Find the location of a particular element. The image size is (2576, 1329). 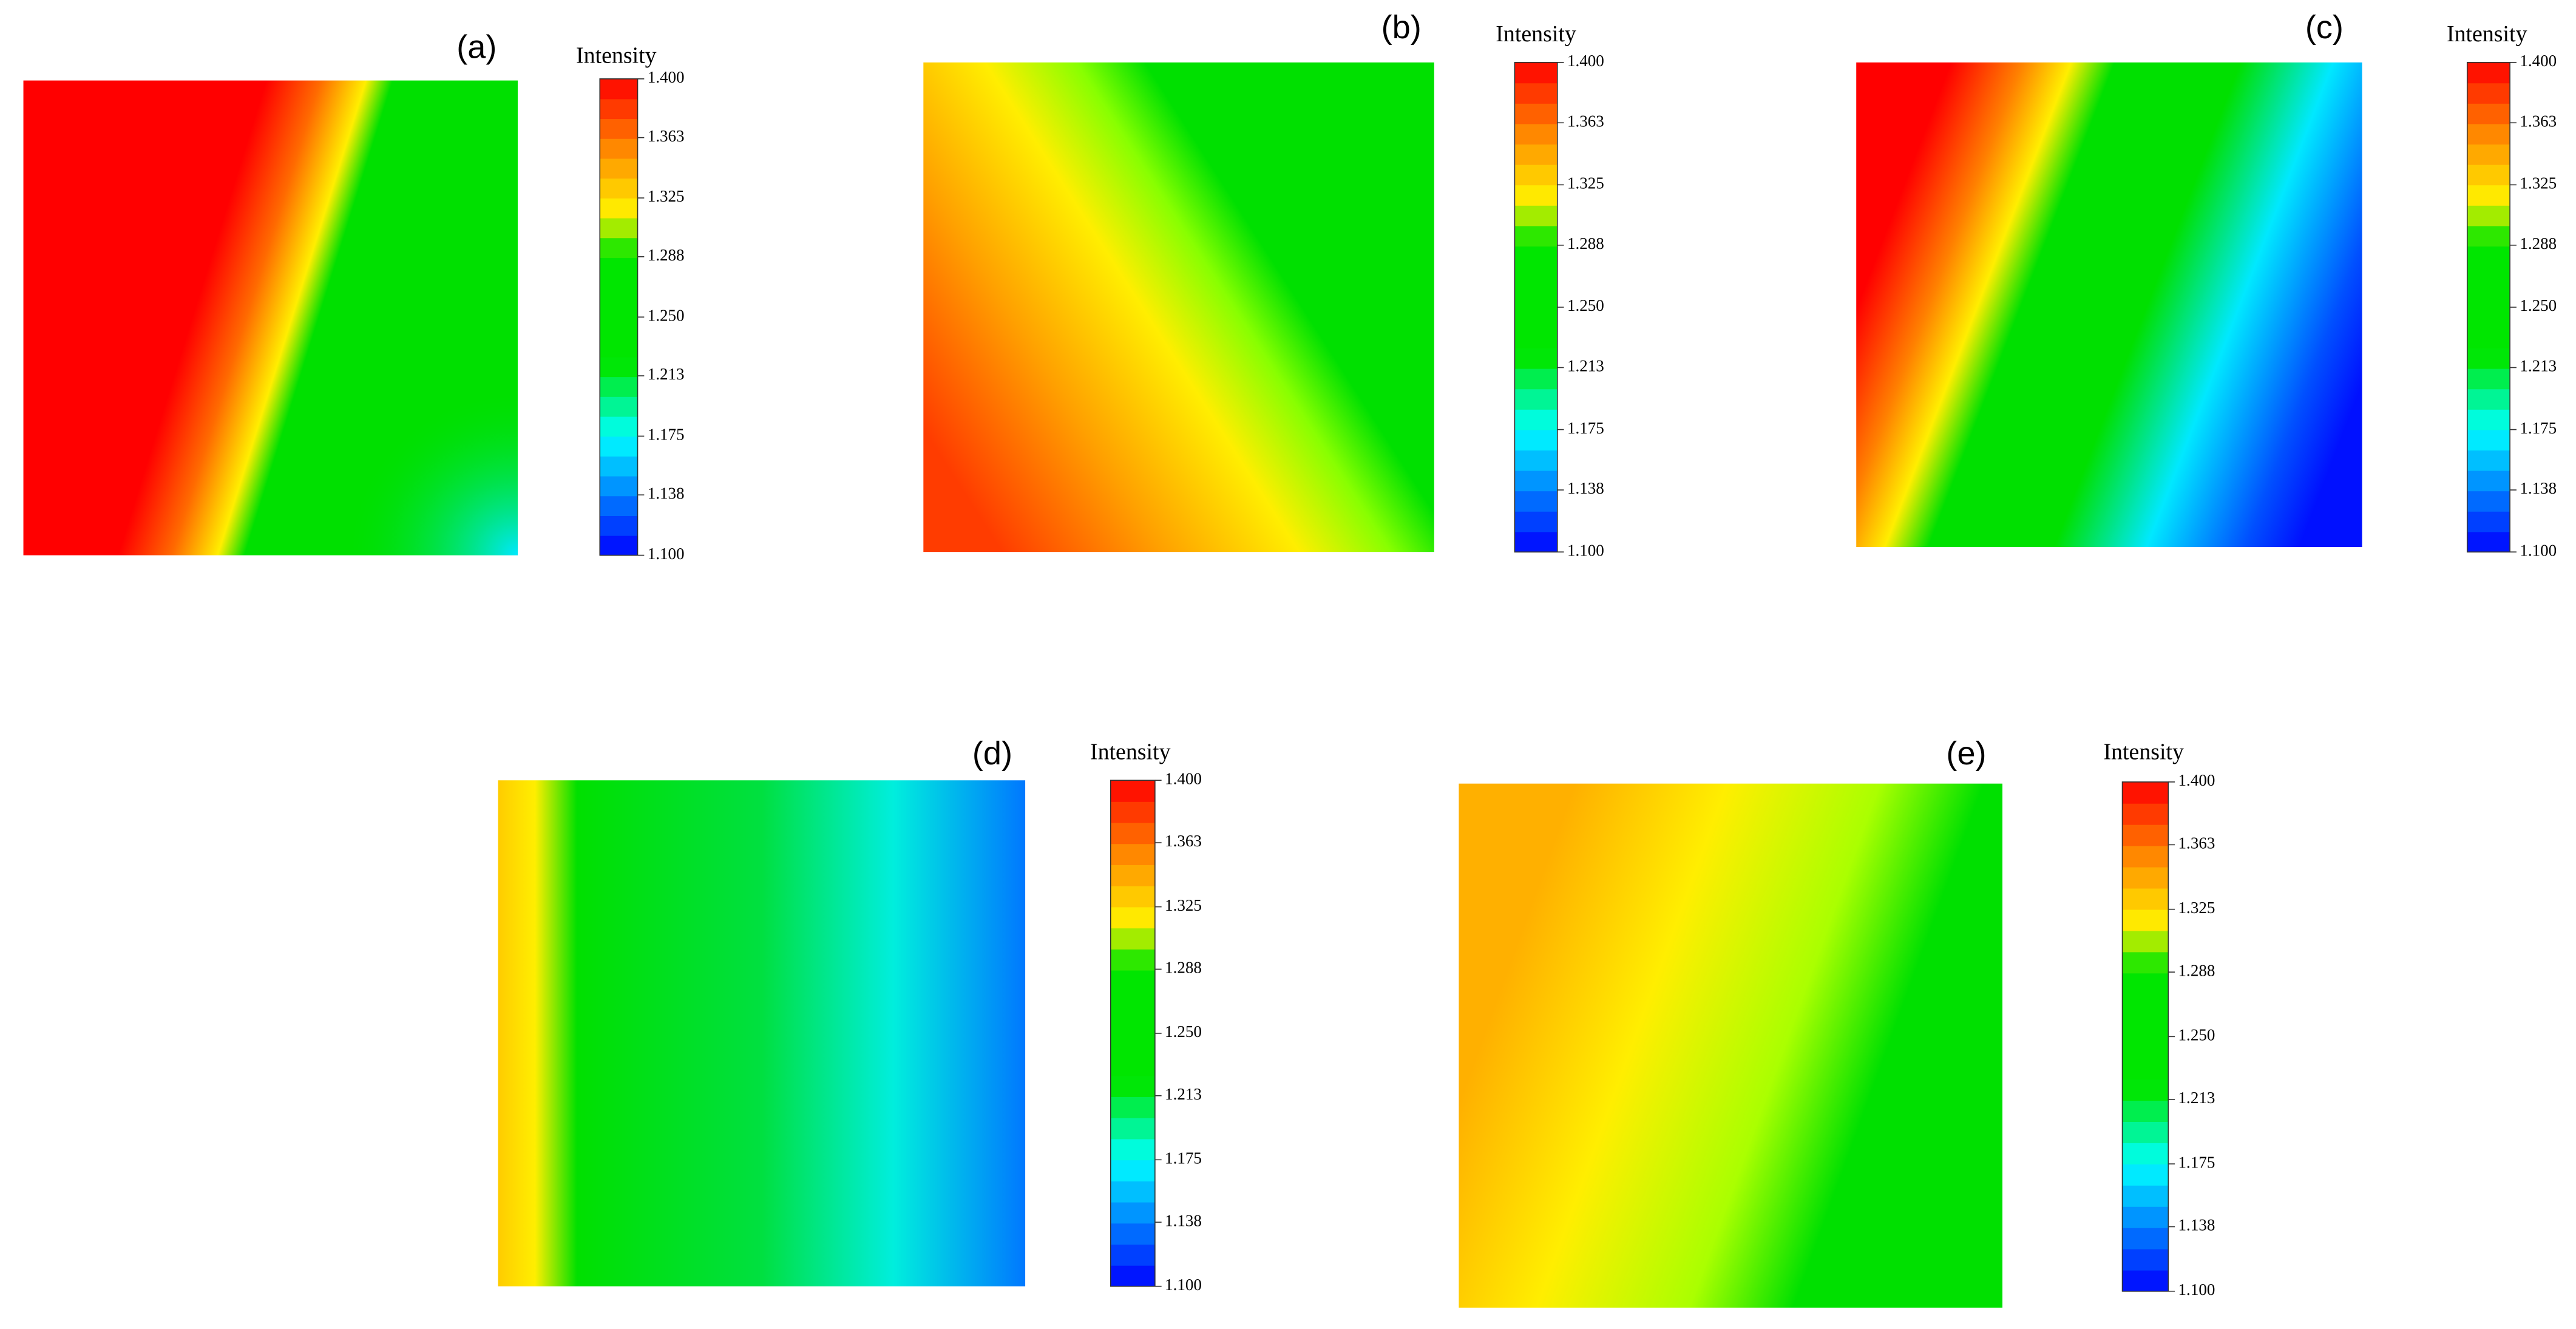

field-a-corner is located at coordinates (270, 318).